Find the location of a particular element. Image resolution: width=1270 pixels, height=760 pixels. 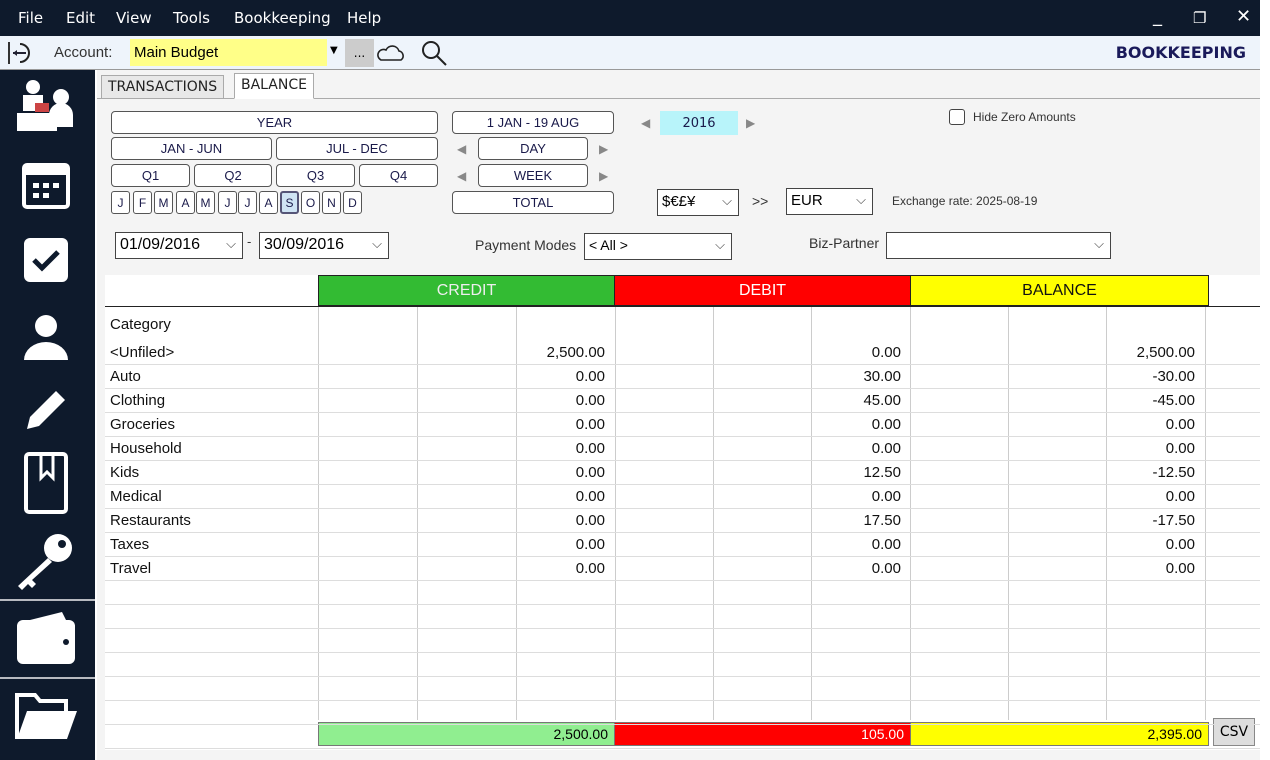

month-button-8: A is located at coordinates (268, 202).